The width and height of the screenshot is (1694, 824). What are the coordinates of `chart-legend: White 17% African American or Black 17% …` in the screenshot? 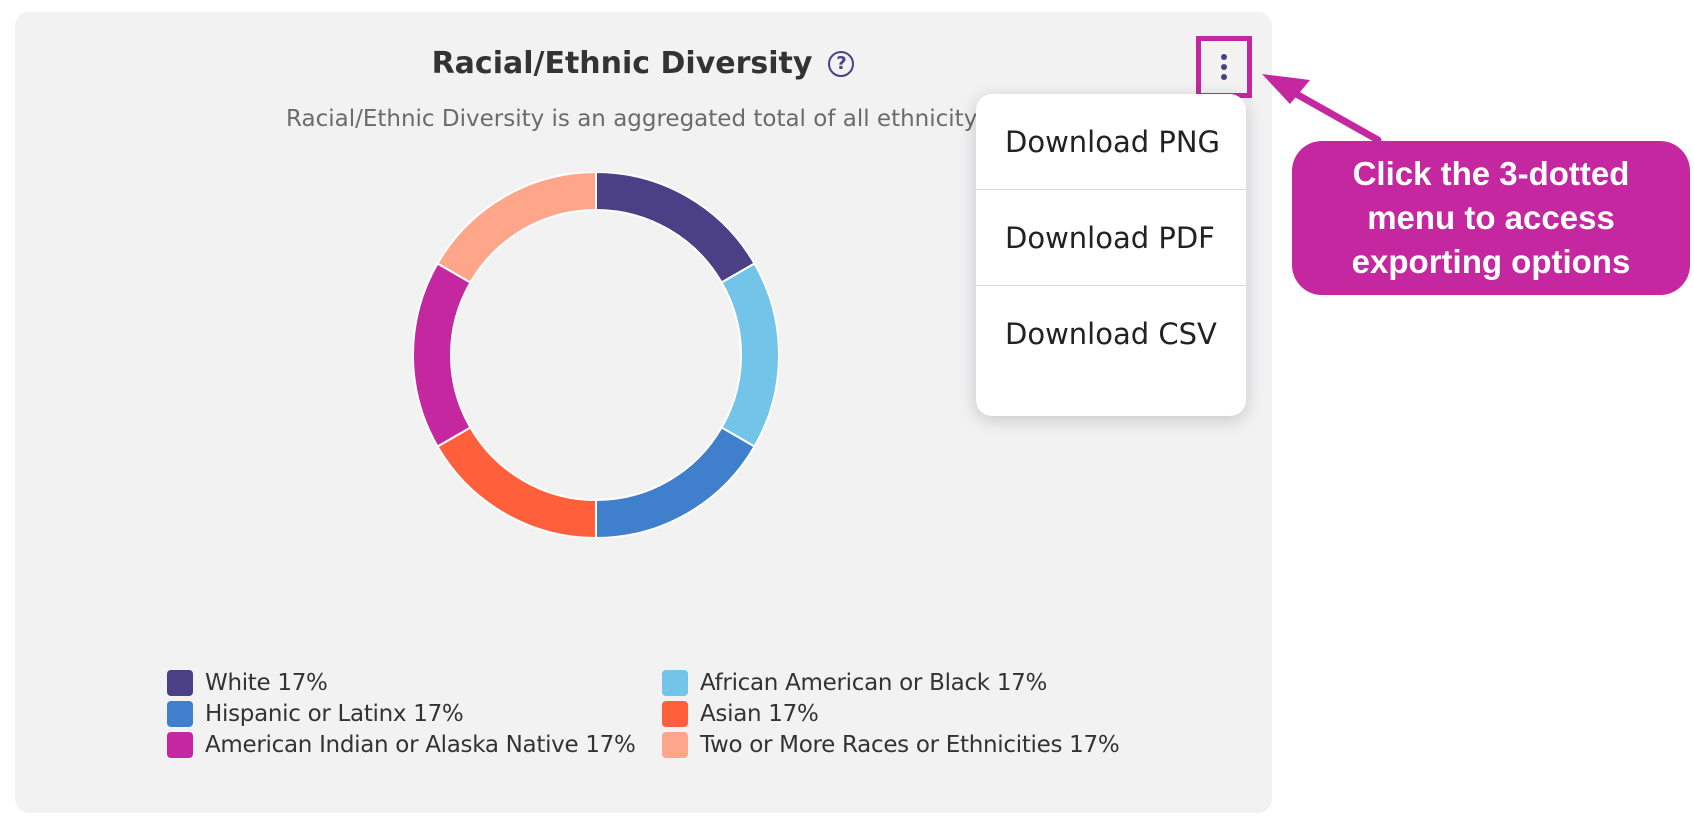 It's located at (647, 714).